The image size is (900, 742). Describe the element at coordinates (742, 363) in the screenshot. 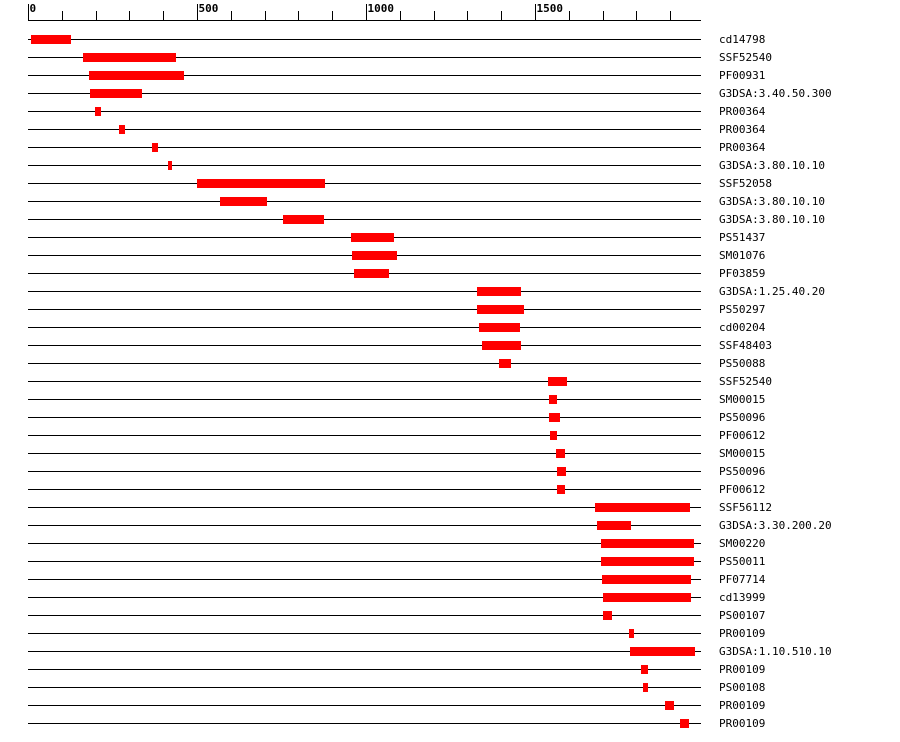

I see `track-label: PS50088` at that location.